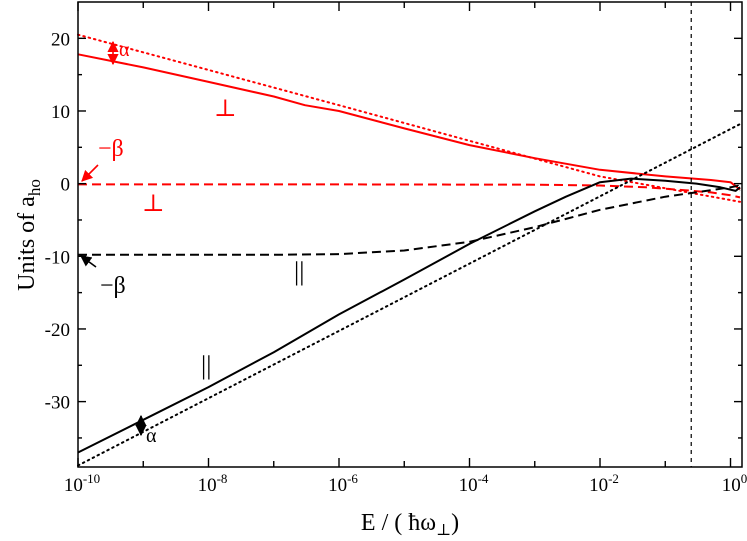  Describe the element at coordinates (455, 523) in the screenshot. I see `x-axis-title-close: )` at that location.